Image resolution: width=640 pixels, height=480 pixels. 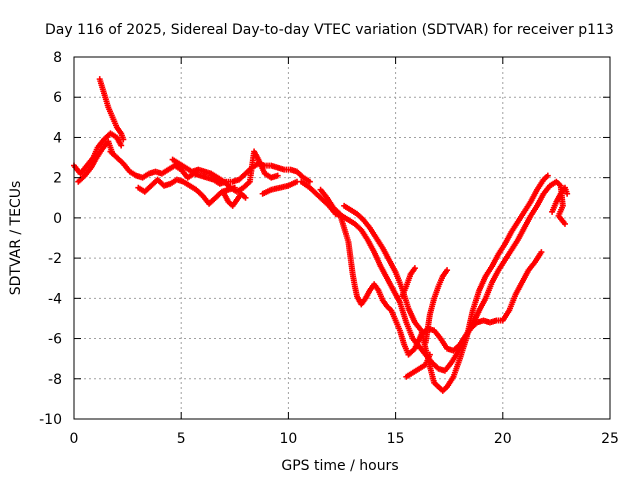 What do you see at coordinates (50, 239) in the screenshot?
I see `y-tick-labels: -10 -8 -6 -4 -2 0 2 4 6 8` at bounding box center [50, 239].